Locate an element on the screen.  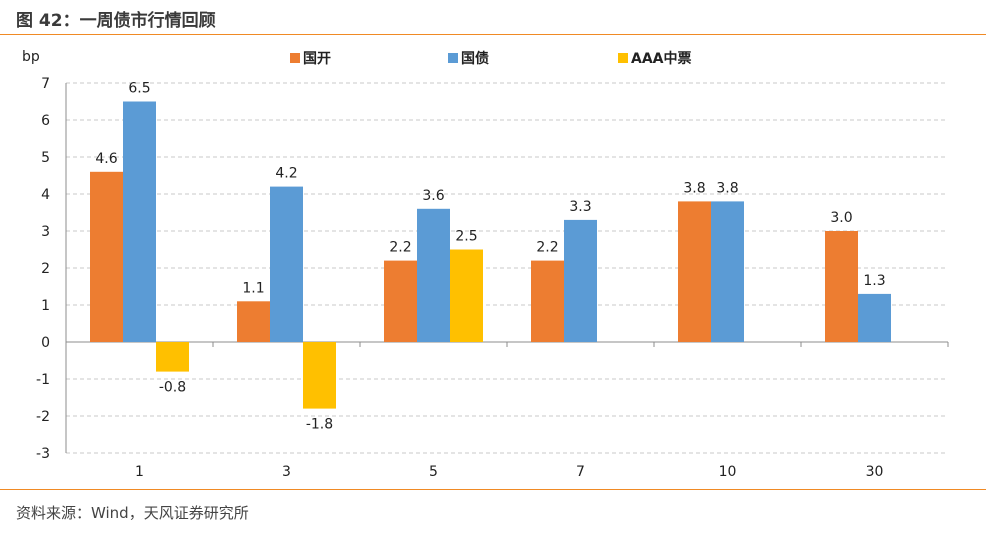
y-tick-label: 4 is located at coordinates (45, 195).